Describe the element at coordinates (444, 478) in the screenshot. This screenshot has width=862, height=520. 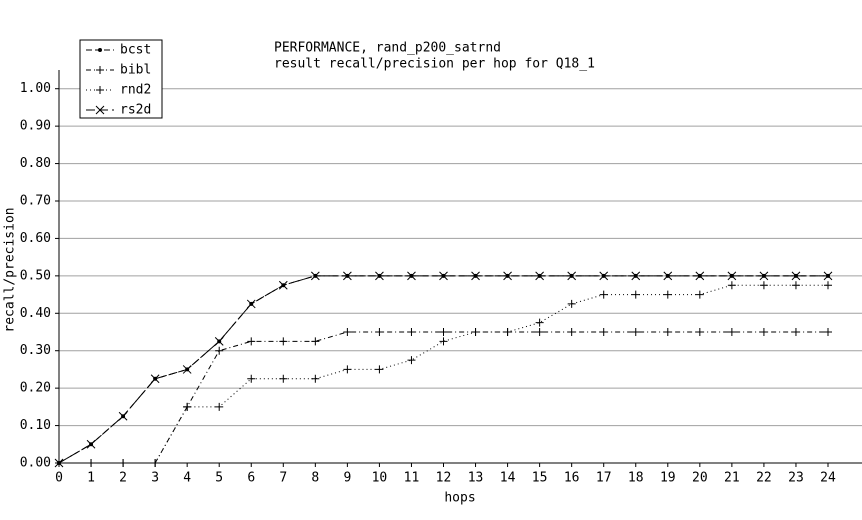
I see `x-tick-label: 12` at that location.